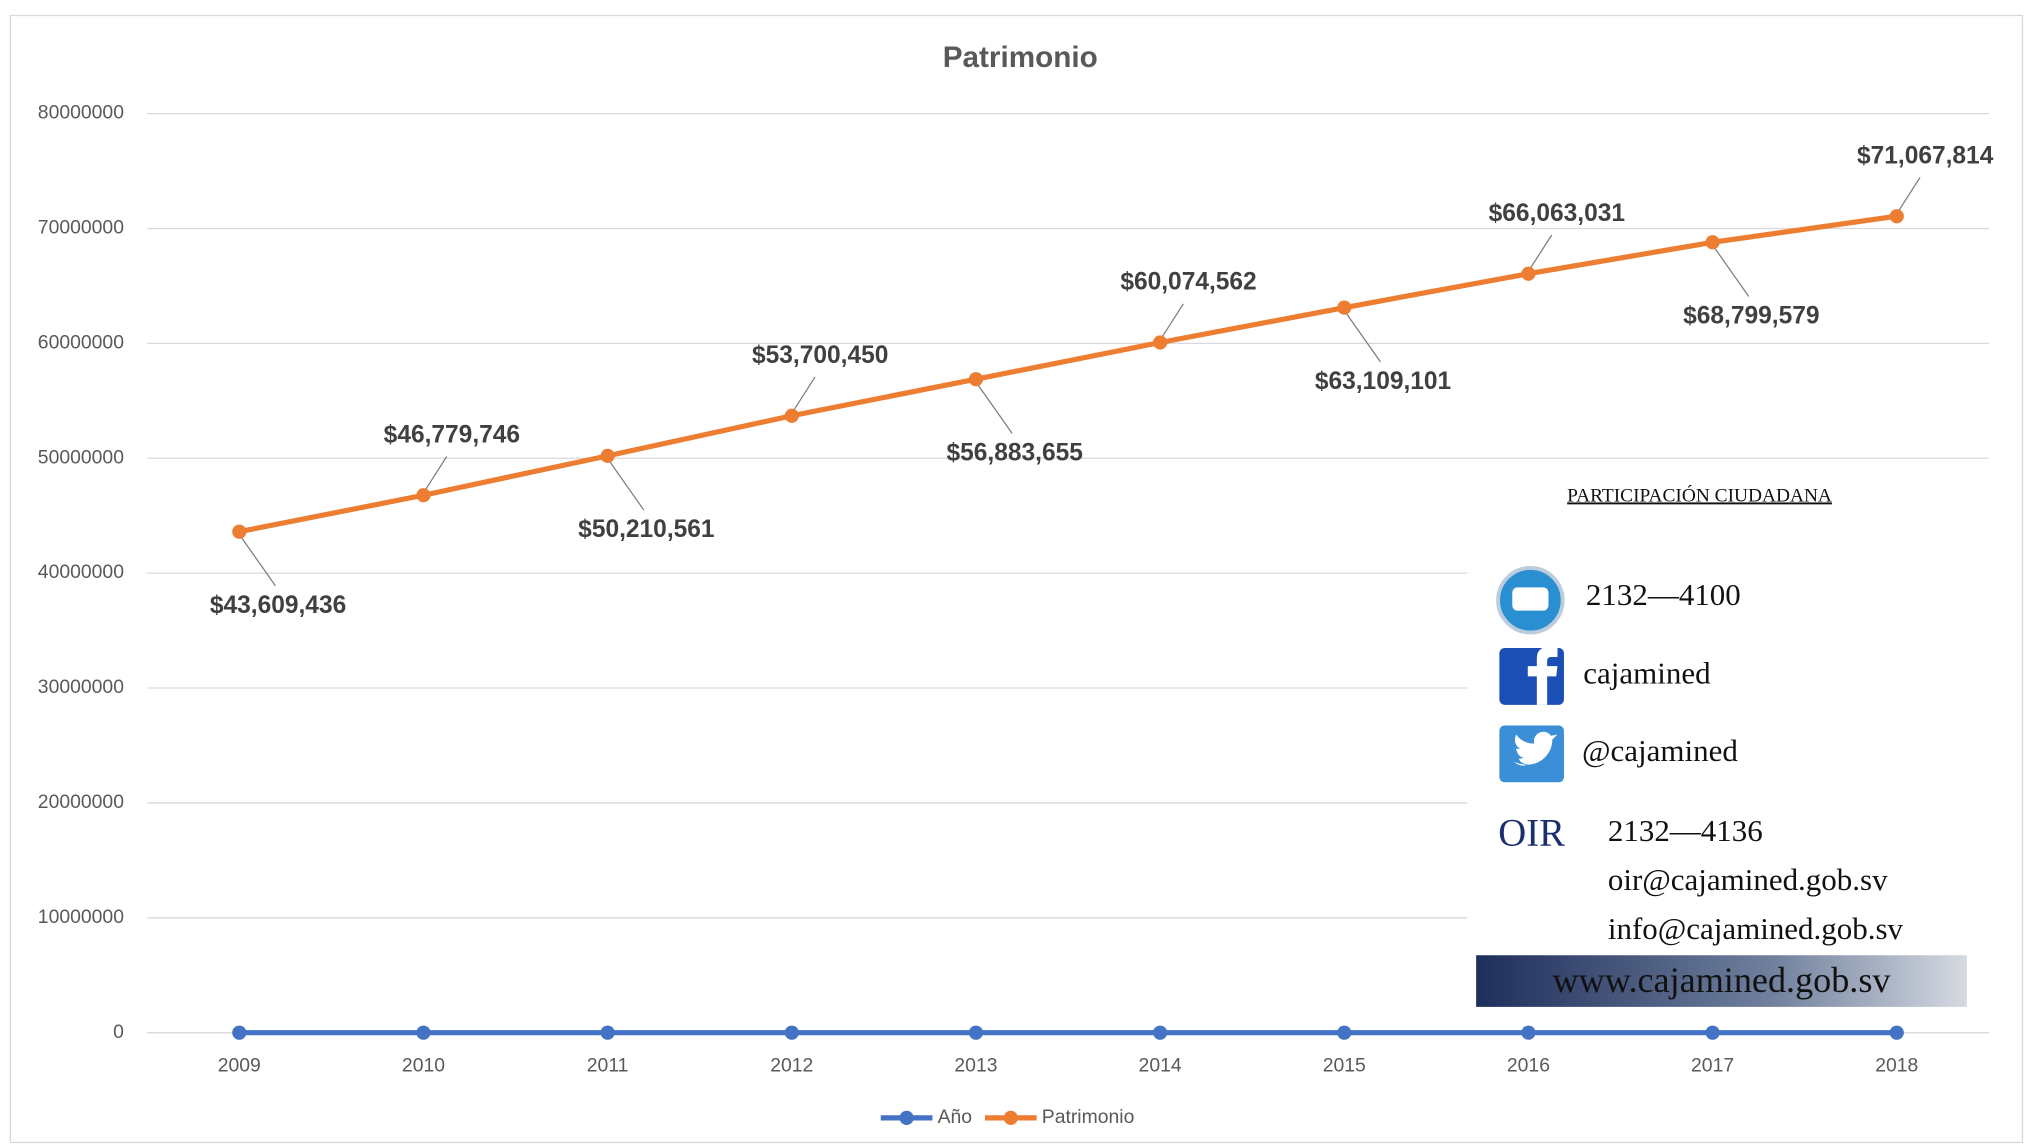 This screenshot has height=1145, width=2025. I want to click on x-tick-label: 2009, so click(239, 1065).